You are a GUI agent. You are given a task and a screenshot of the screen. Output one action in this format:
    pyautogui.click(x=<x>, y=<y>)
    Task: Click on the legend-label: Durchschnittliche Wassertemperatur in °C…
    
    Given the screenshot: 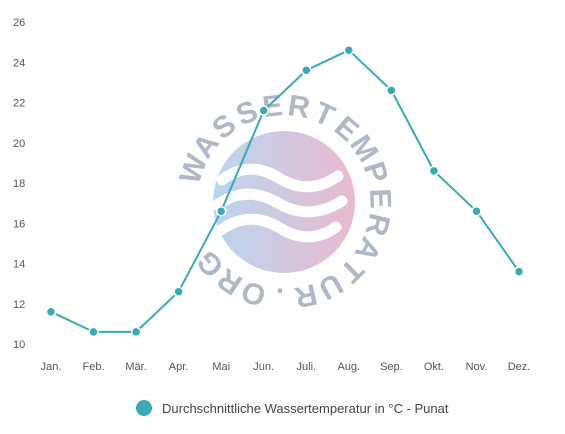 What is the action you would take?
    pyautogui.click(x=305, y=408)
    